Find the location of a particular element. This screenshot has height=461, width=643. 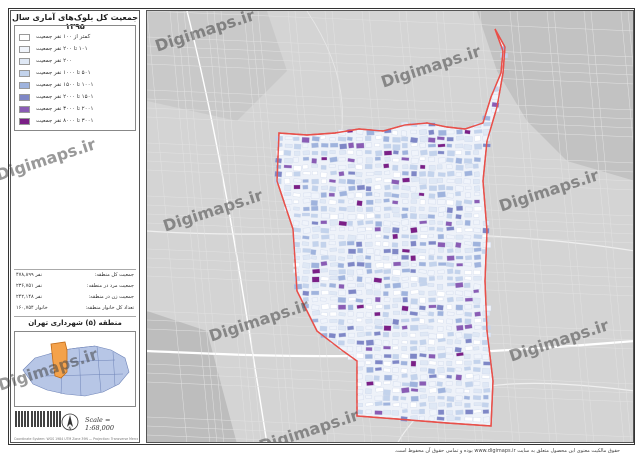

inset-locator-map is located at coordinates (75, 369).